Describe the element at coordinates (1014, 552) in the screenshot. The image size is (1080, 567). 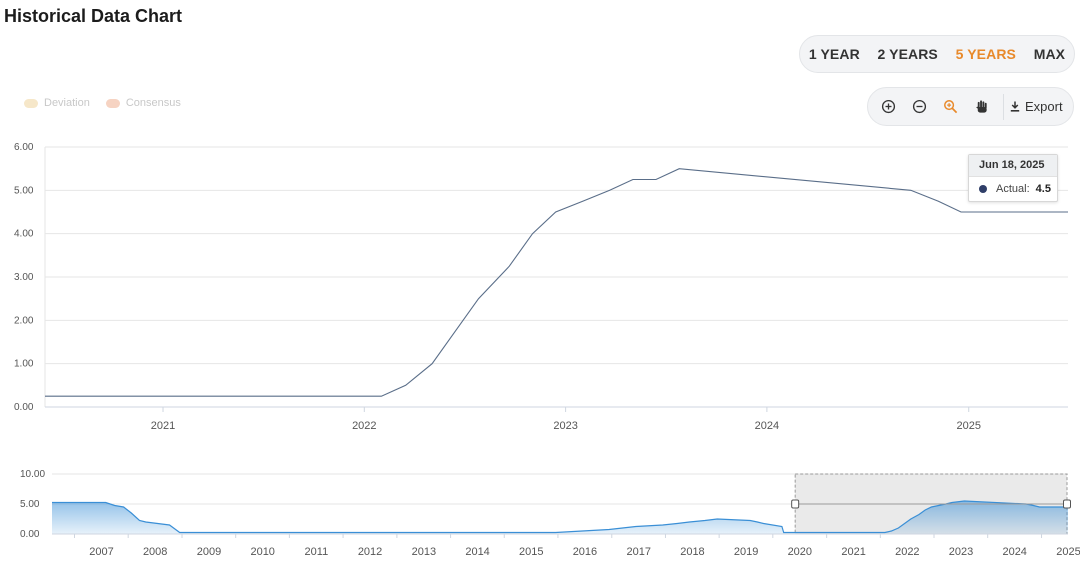
I see `navigator-x-tick-label: 2024` at that location.